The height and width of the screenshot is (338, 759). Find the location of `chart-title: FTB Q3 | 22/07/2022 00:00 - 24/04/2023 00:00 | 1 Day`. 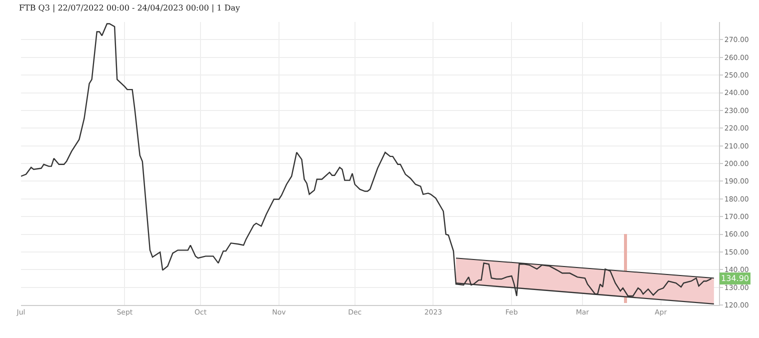

chart-title: FTB Q3 | 22/07/2022 00:00 - 24/04/2023 00:00 | 1 Day is located at coordinates (129, 8).